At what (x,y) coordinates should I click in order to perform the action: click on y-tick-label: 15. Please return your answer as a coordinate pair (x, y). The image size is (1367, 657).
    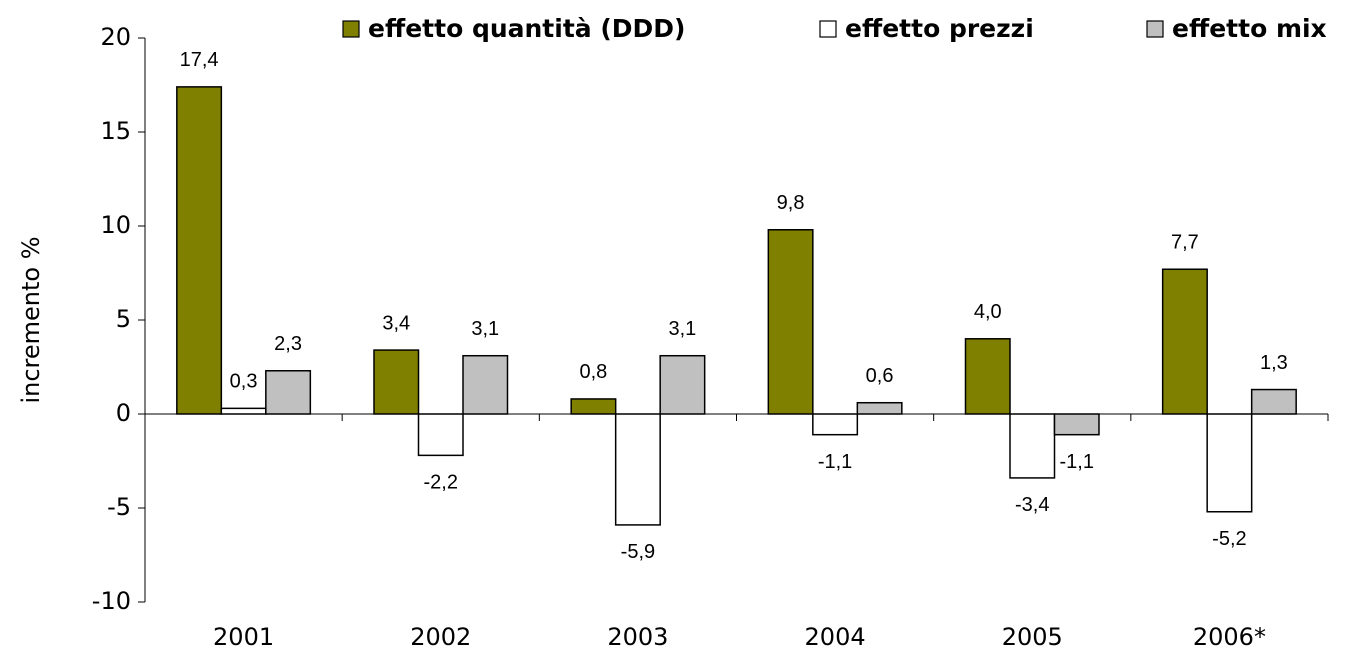
    Looking at the image, I should click on (115, 131).